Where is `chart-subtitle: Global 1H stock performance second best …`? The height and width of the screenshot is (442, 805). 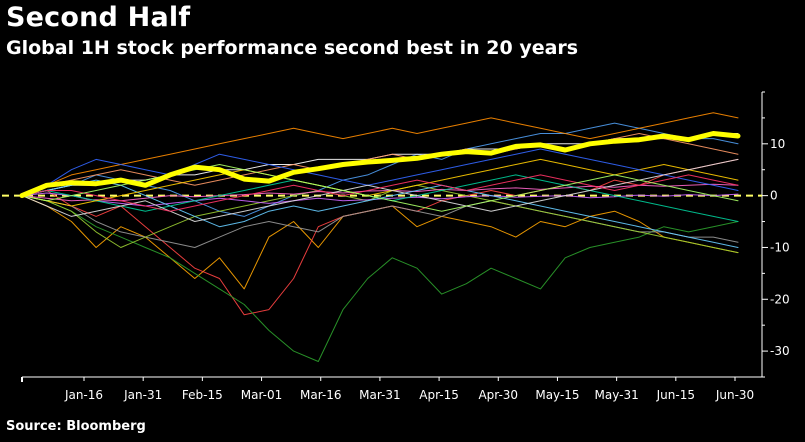 chart-subtitle: Global 1H stock performance second best … is located at coordinates (292, 48).